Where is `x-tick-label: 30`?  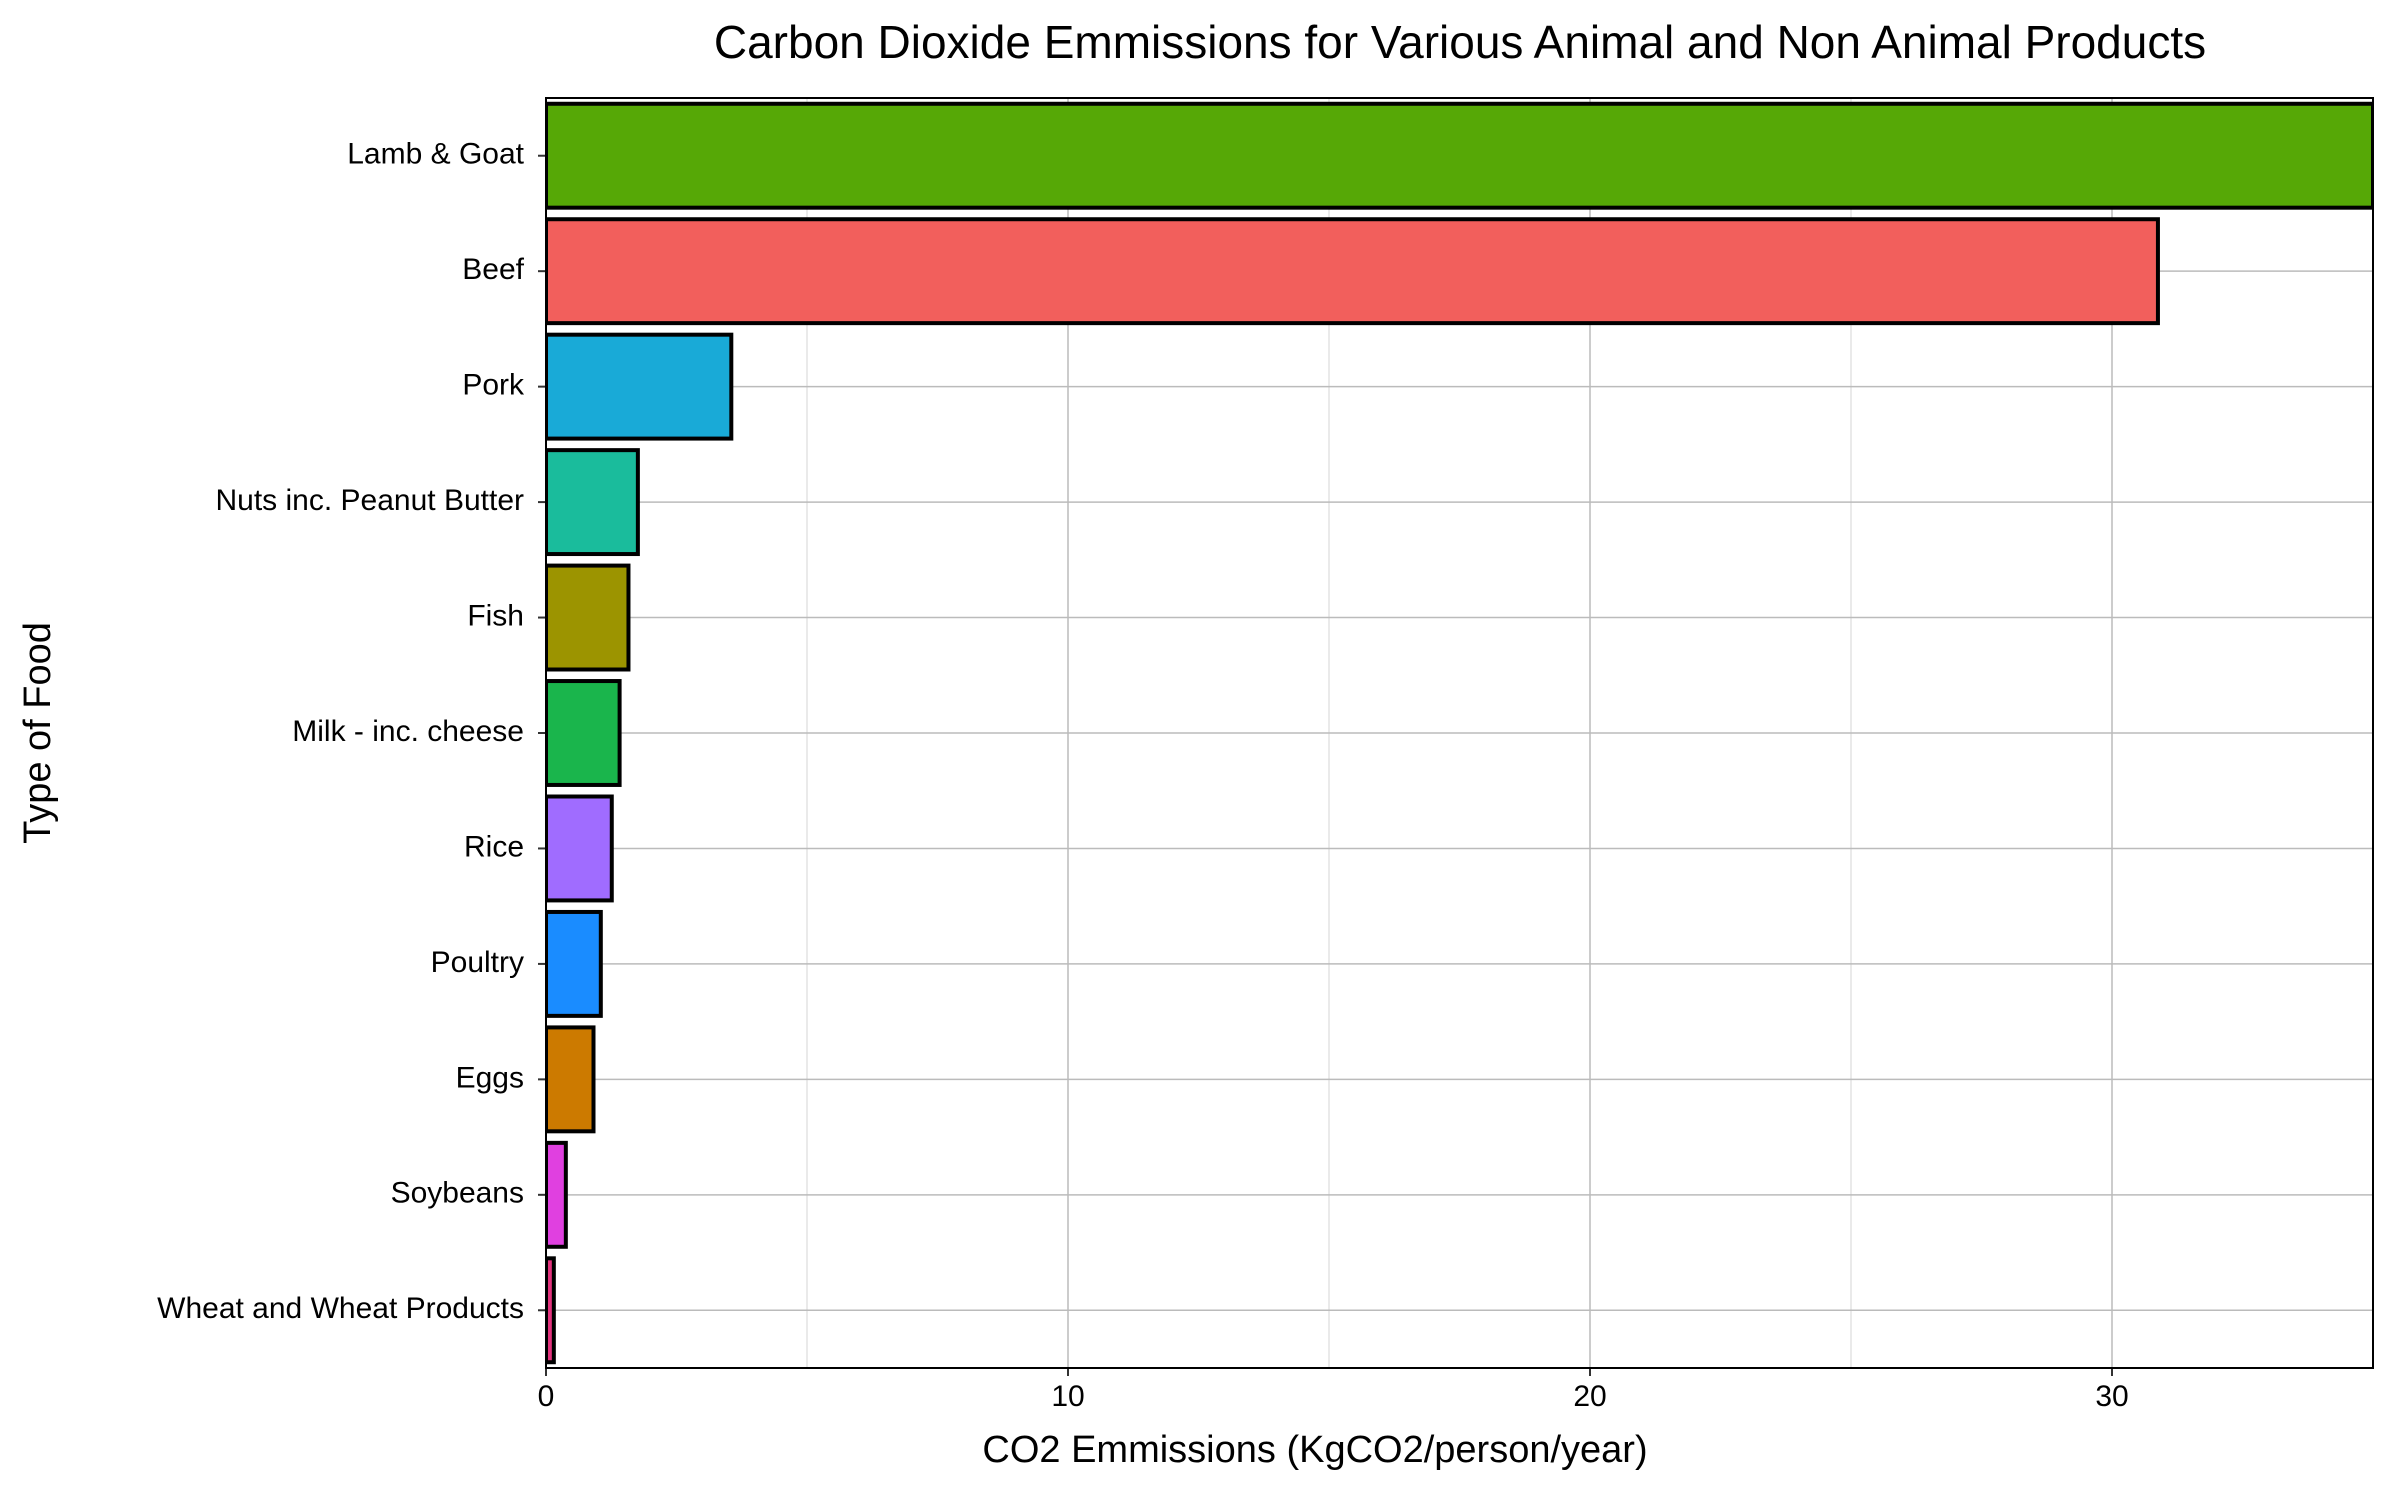 x-tick-label: 30 is located at coordinates (2111, 1396).